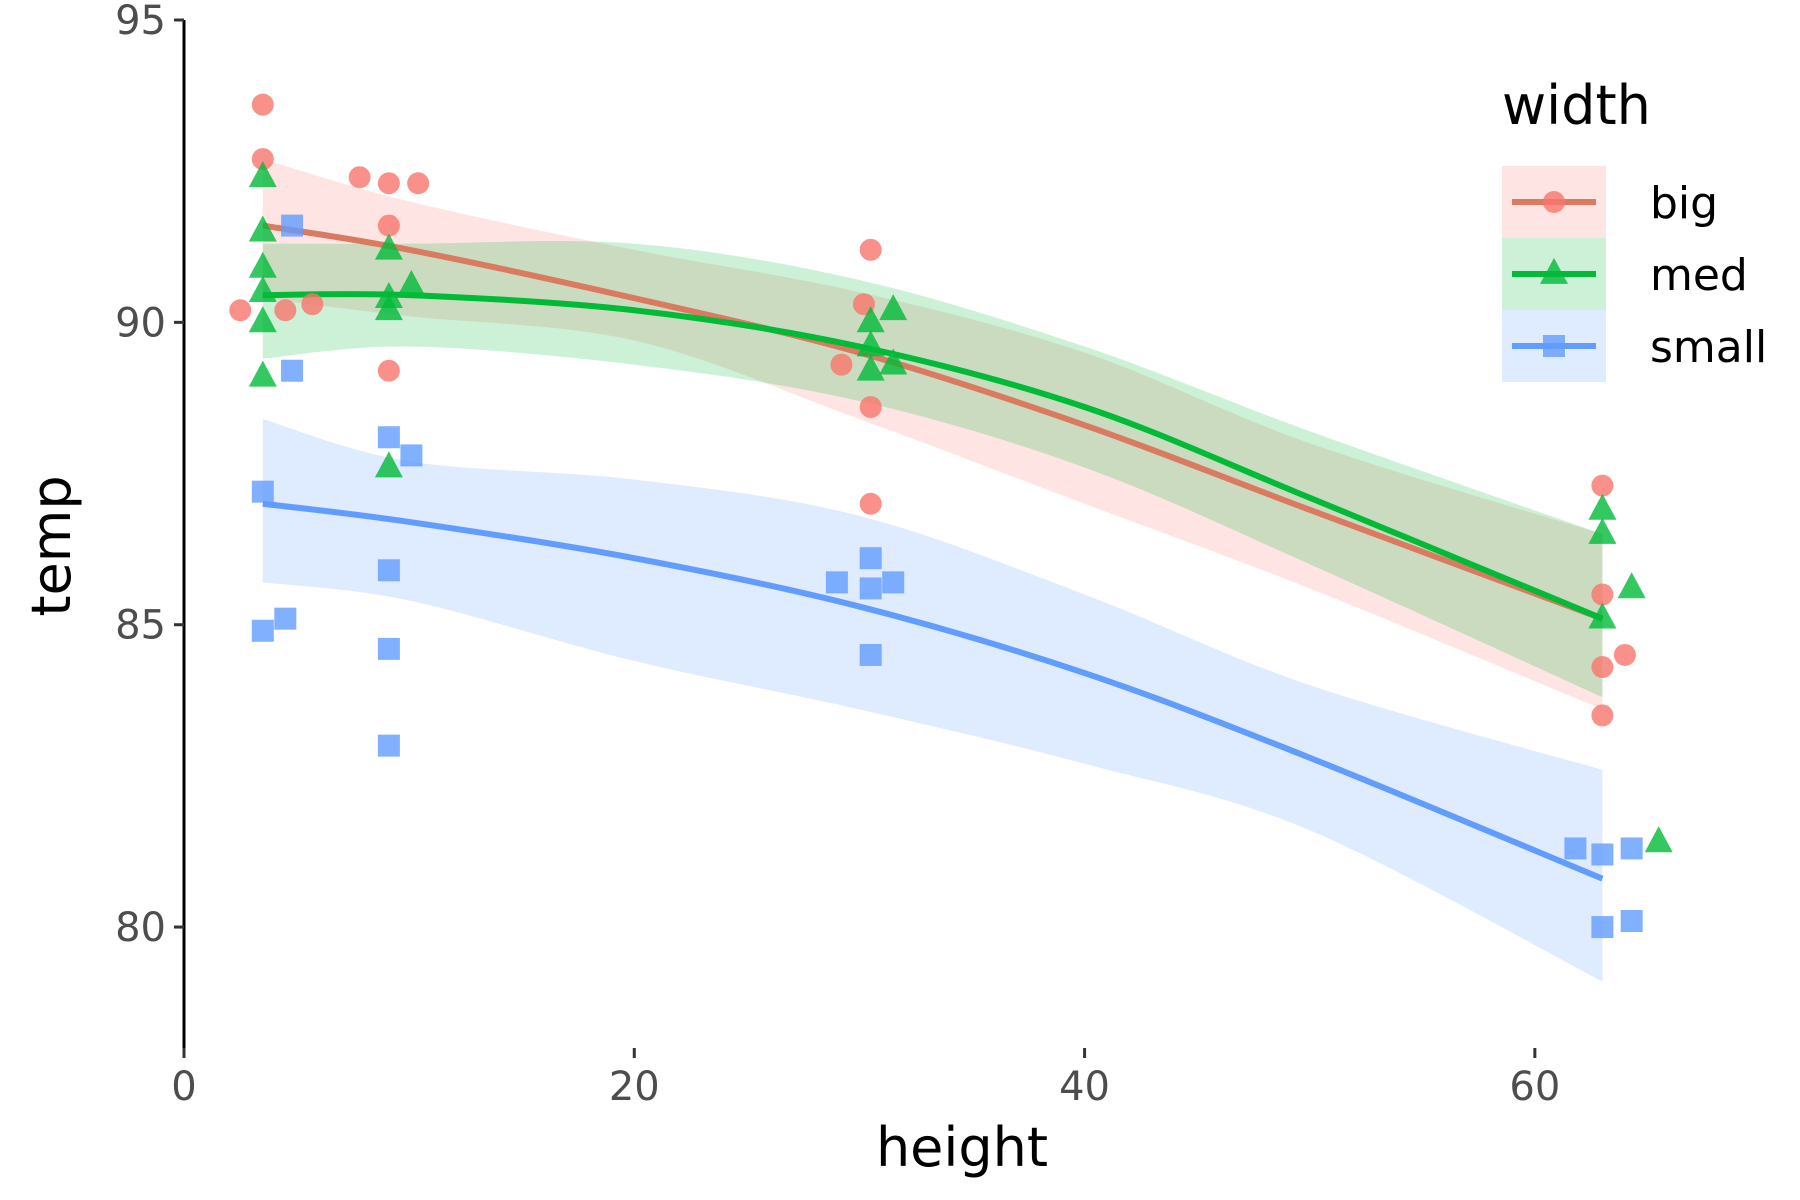 The width and height of the screenshot is (1800, 1200). I want to click on x-tick-label: 60, so click(1534, 1087).